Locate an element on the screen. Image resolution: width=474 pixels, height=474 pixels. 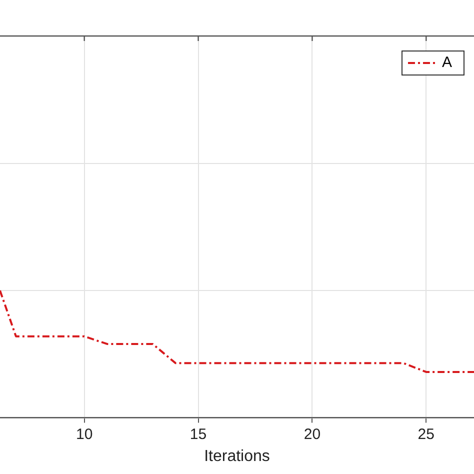
x-axis-title: Iterations is located at coordinates (237, 456).